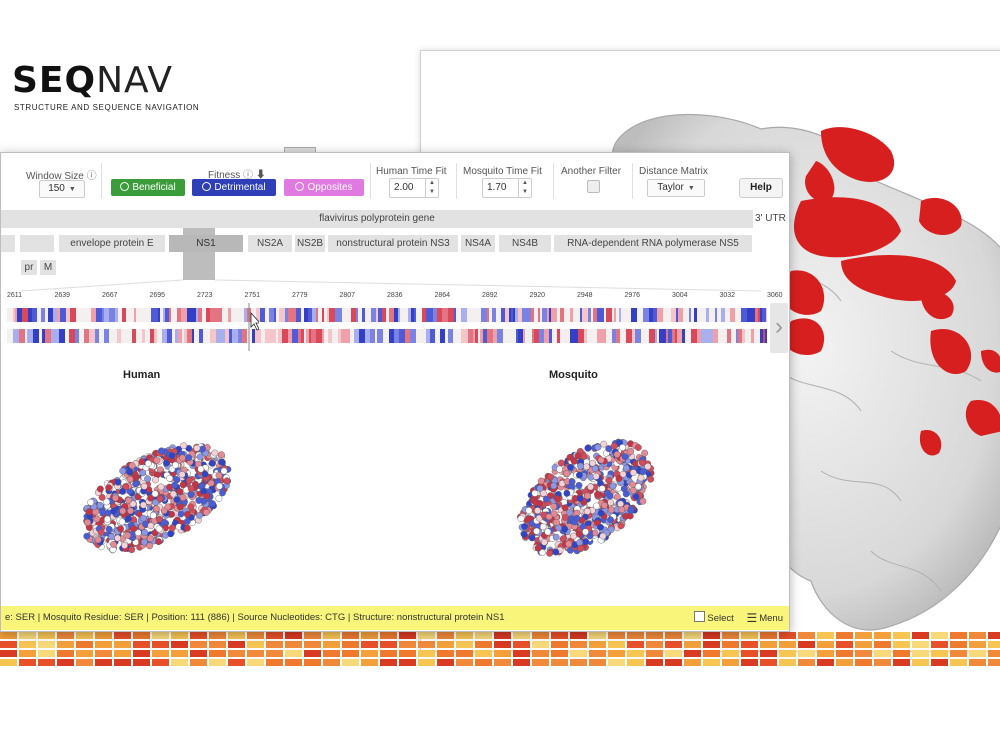  Describe the element at coordinates (157, 295) in the screenshot. I see `ruler-tick-label: 2695` at that location.